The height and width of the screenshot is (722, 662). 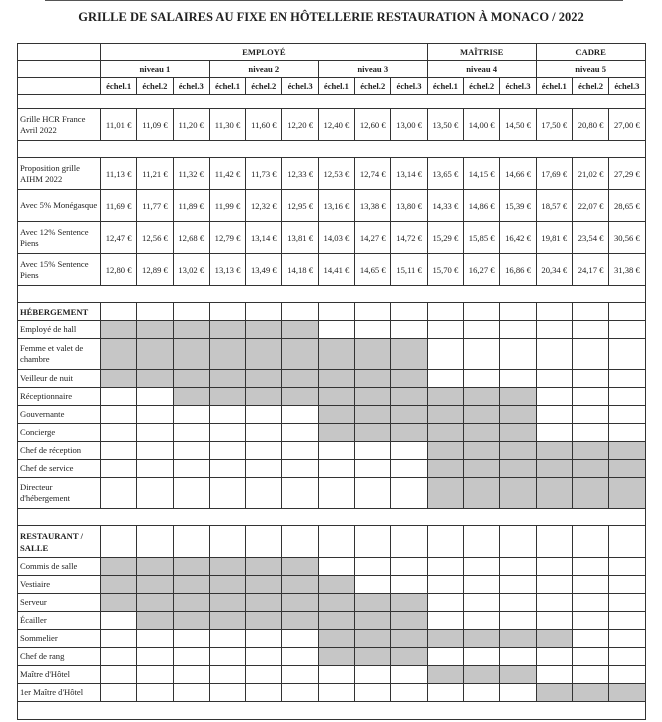 What do you see at coordinates (59, 674) in the screenshot?
I see `job-label: Maître d'Hôtel` at bounding box center [59, 674].